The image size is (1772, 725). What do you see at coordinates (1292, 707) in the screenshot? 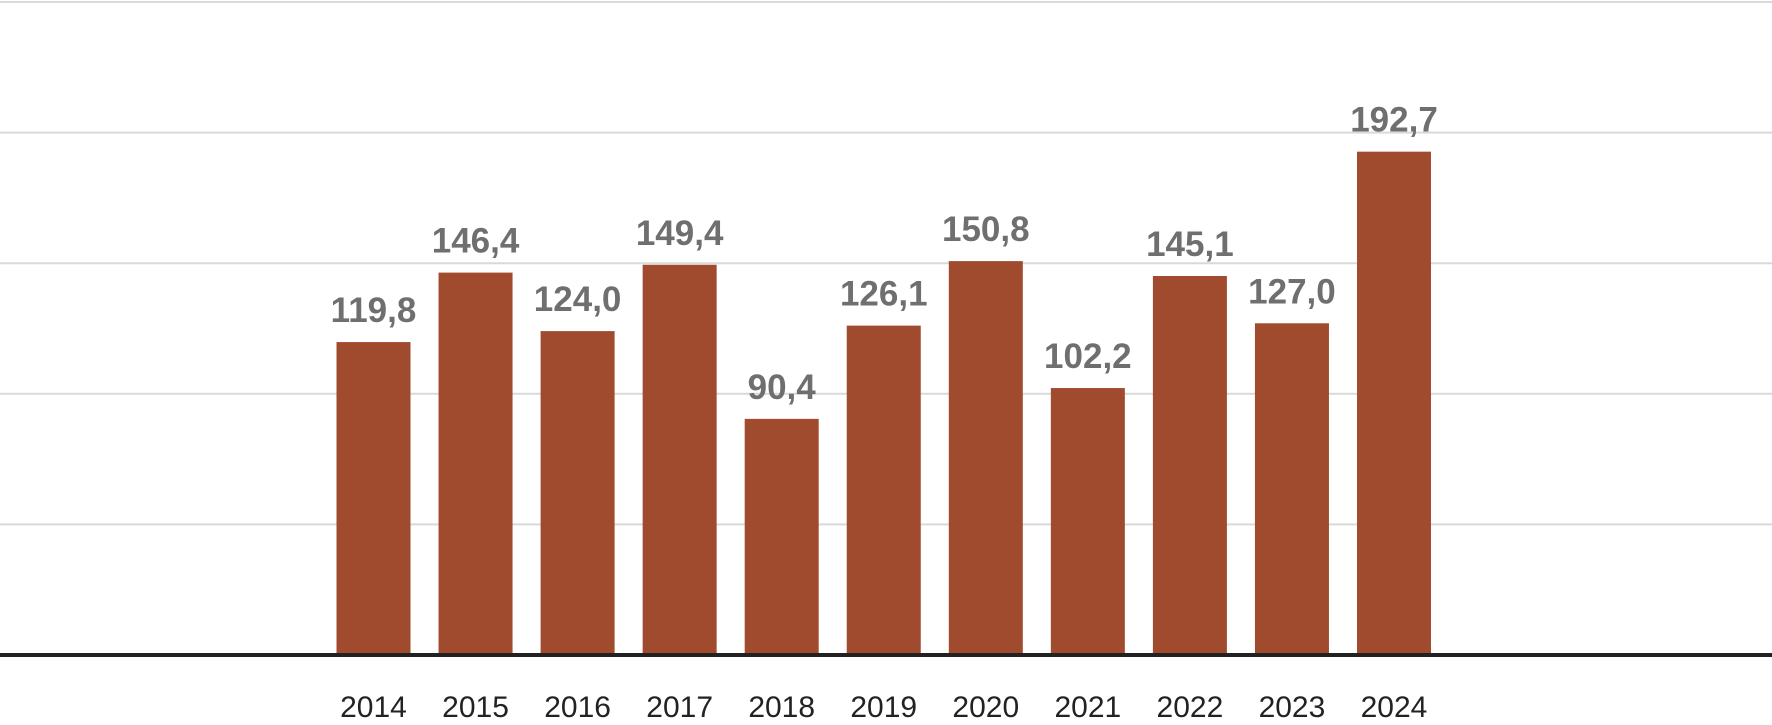
I see `x-tick-2023: 2023` at bounding box center [1292, 707].